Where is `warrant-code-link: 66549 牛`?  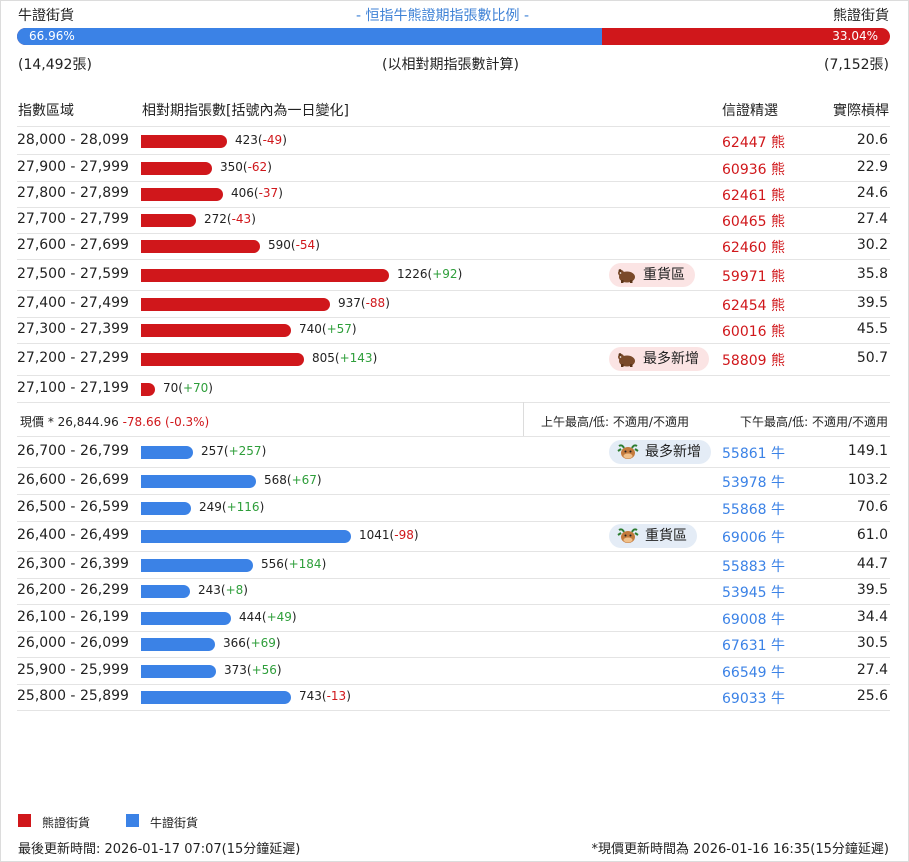 warrant-code-link: 66549 牛 is located at coordinates (753, 672).